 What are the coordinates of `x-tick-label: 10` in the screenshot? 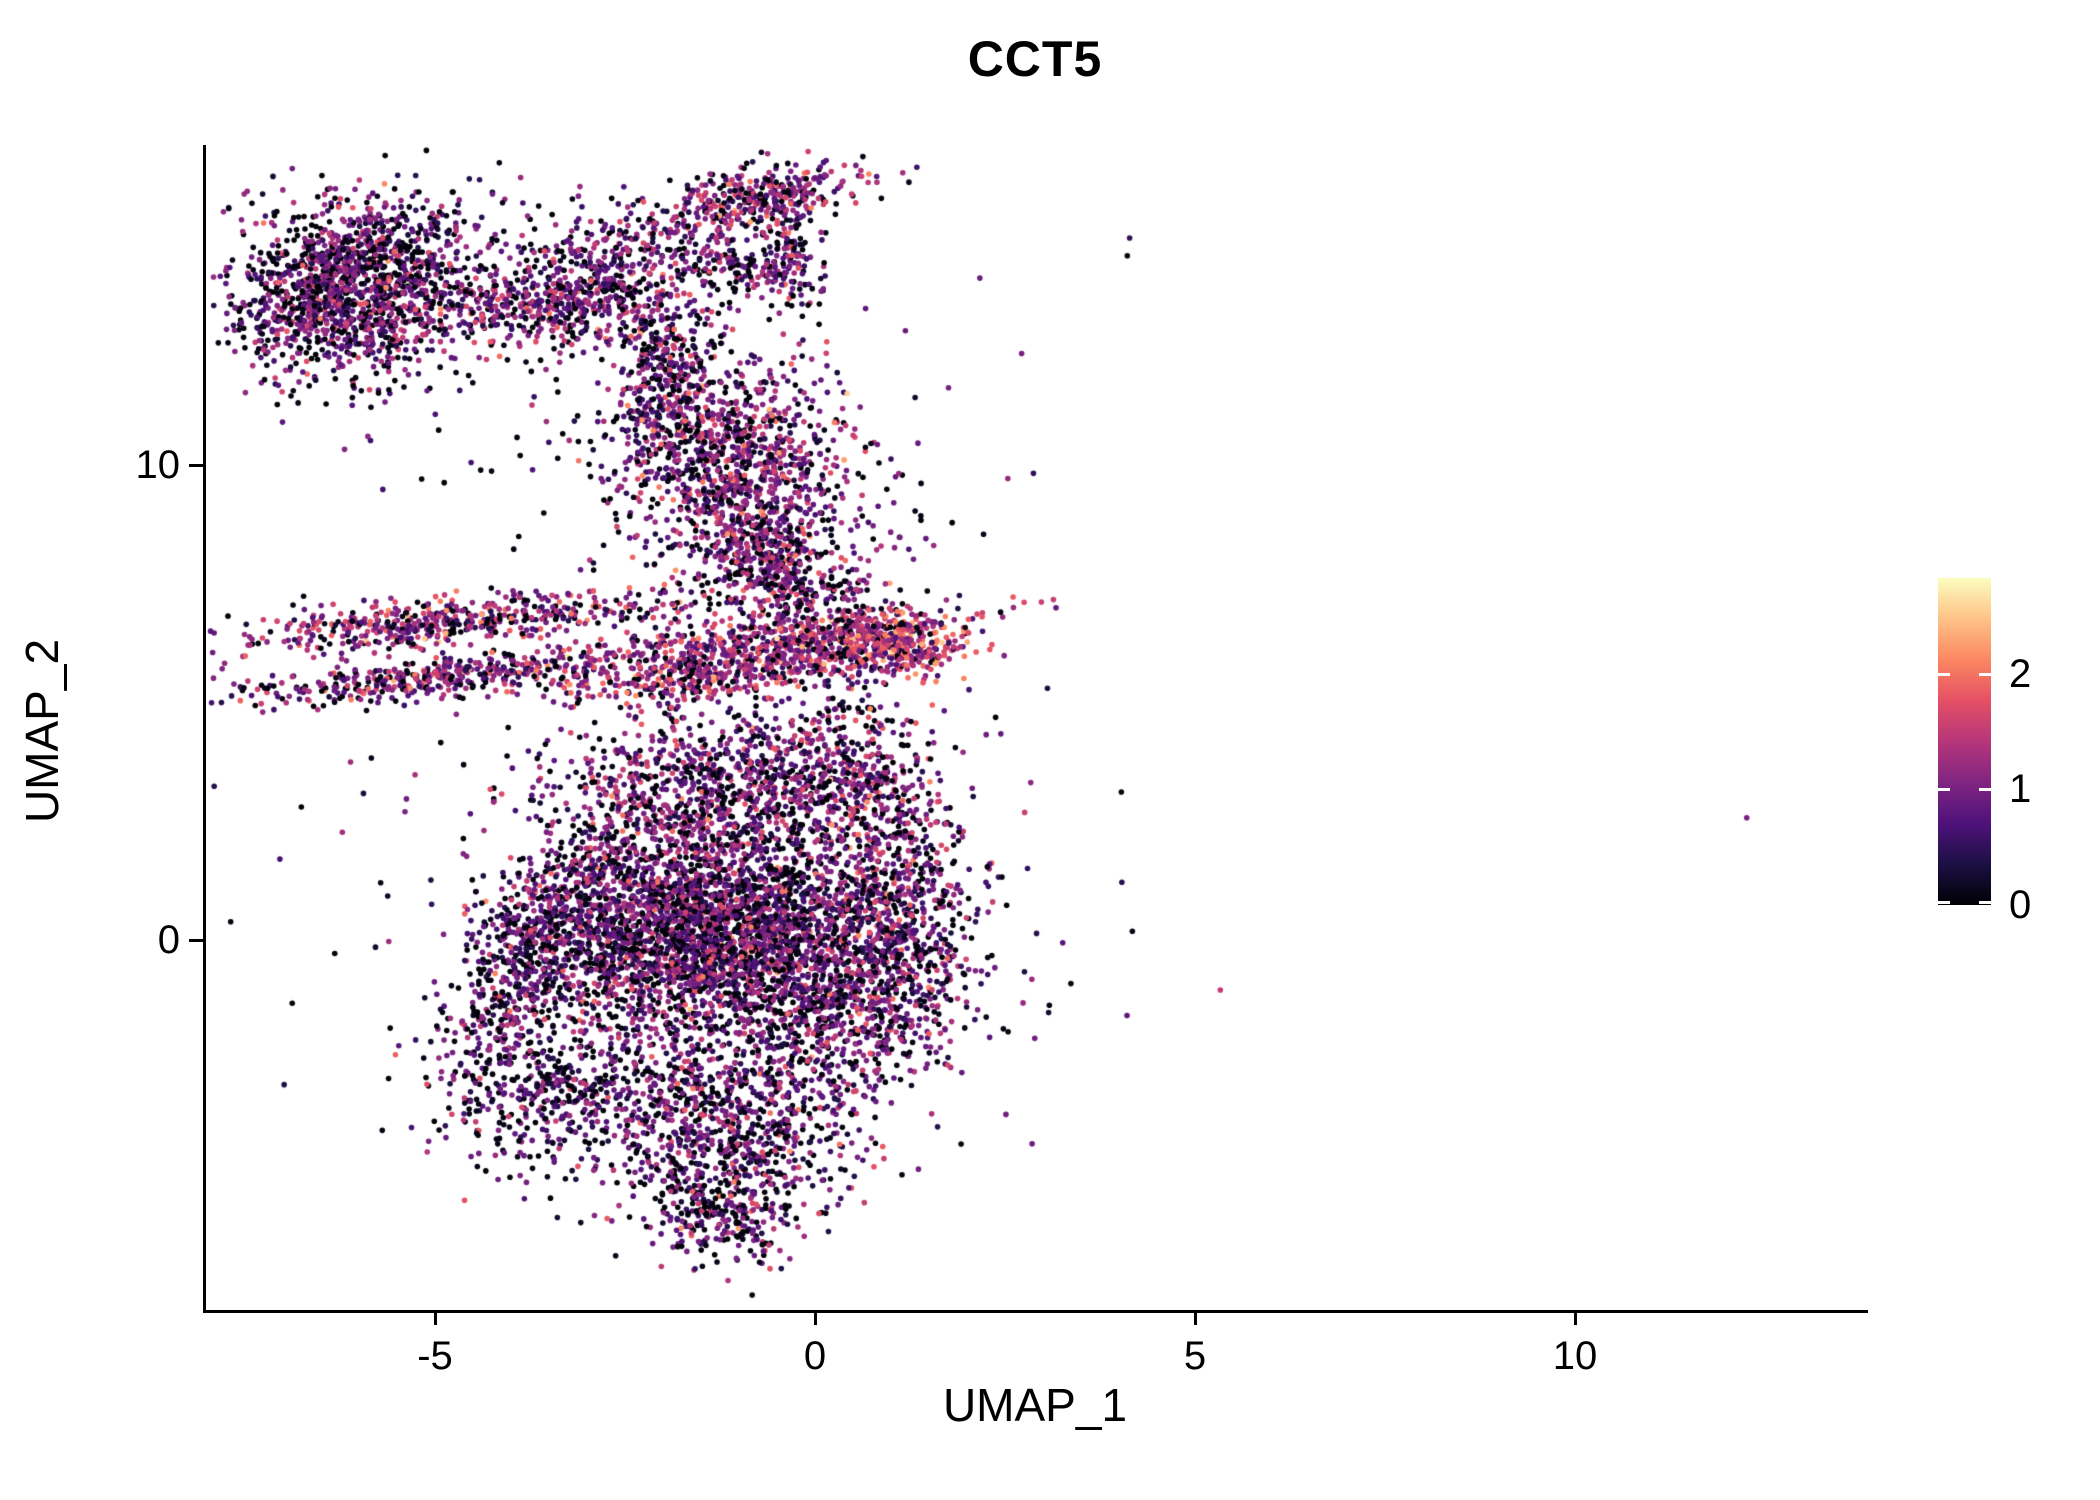 It's located at (1575, 1356).